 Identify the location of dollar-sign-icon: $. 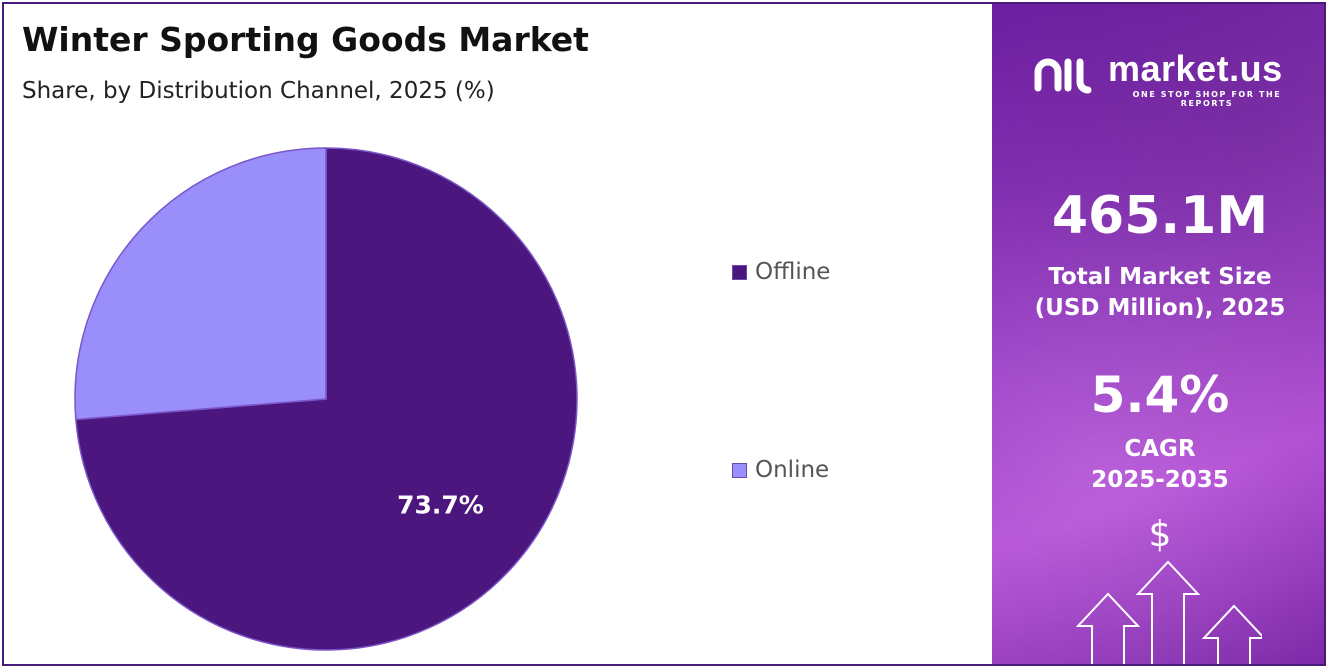
(1160, 534).